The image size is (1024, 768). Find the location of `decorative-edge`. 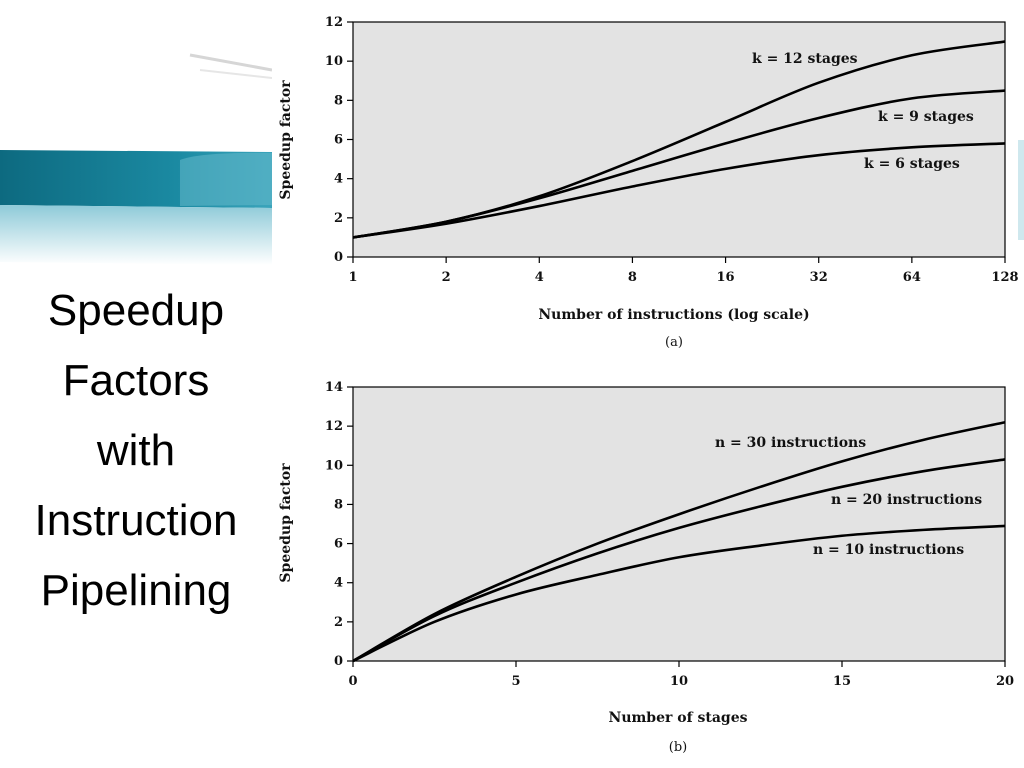

decorative-edge is located at coordinates (1021, 190).